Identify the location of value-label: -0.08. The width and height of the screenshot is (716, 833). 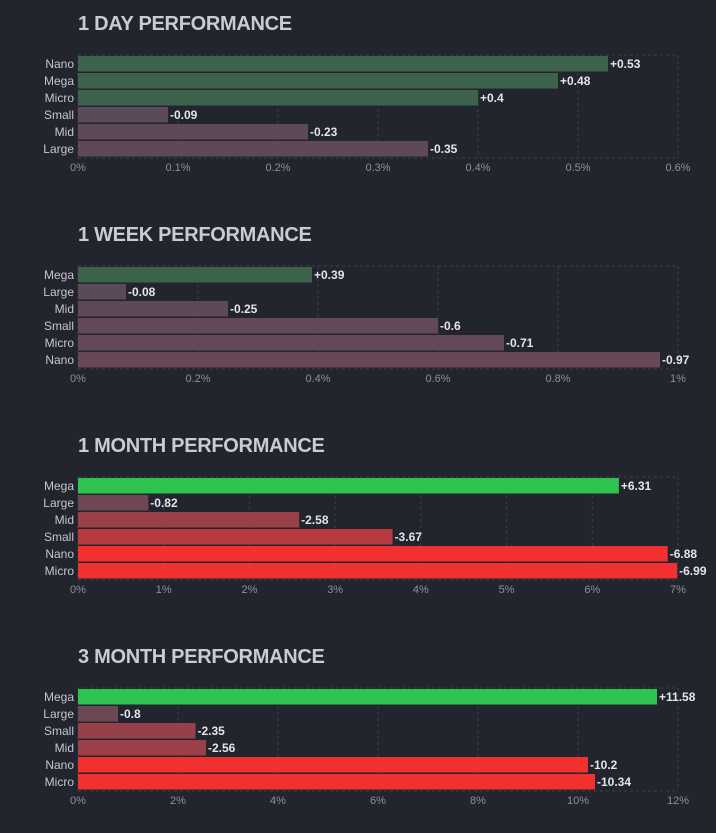
(142, 292).